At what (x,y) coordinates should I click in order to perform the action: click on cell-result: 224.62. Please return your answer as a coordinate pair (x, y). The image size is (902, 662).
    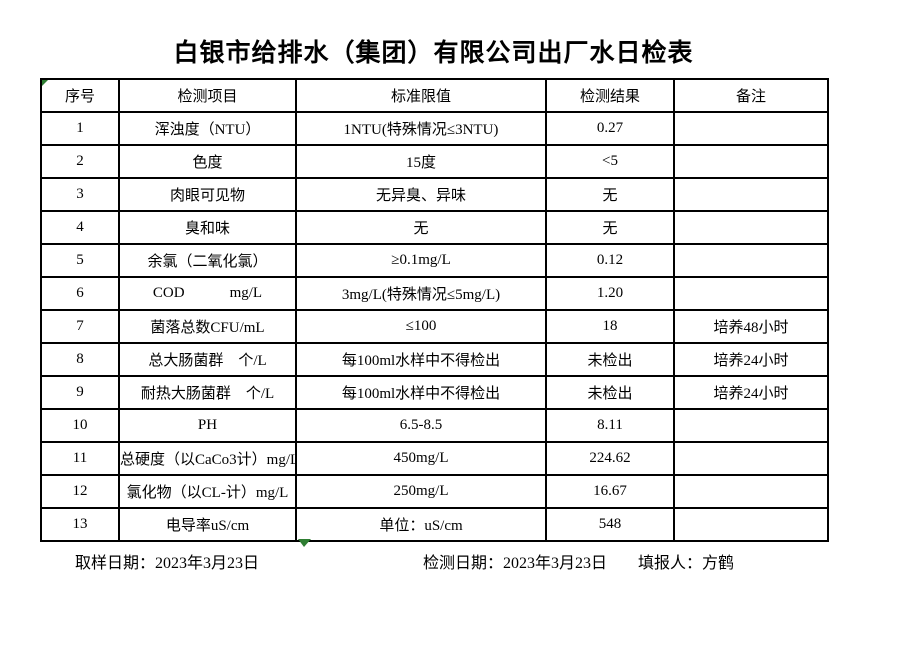
    Looking at the image, I should click on (610, 458).